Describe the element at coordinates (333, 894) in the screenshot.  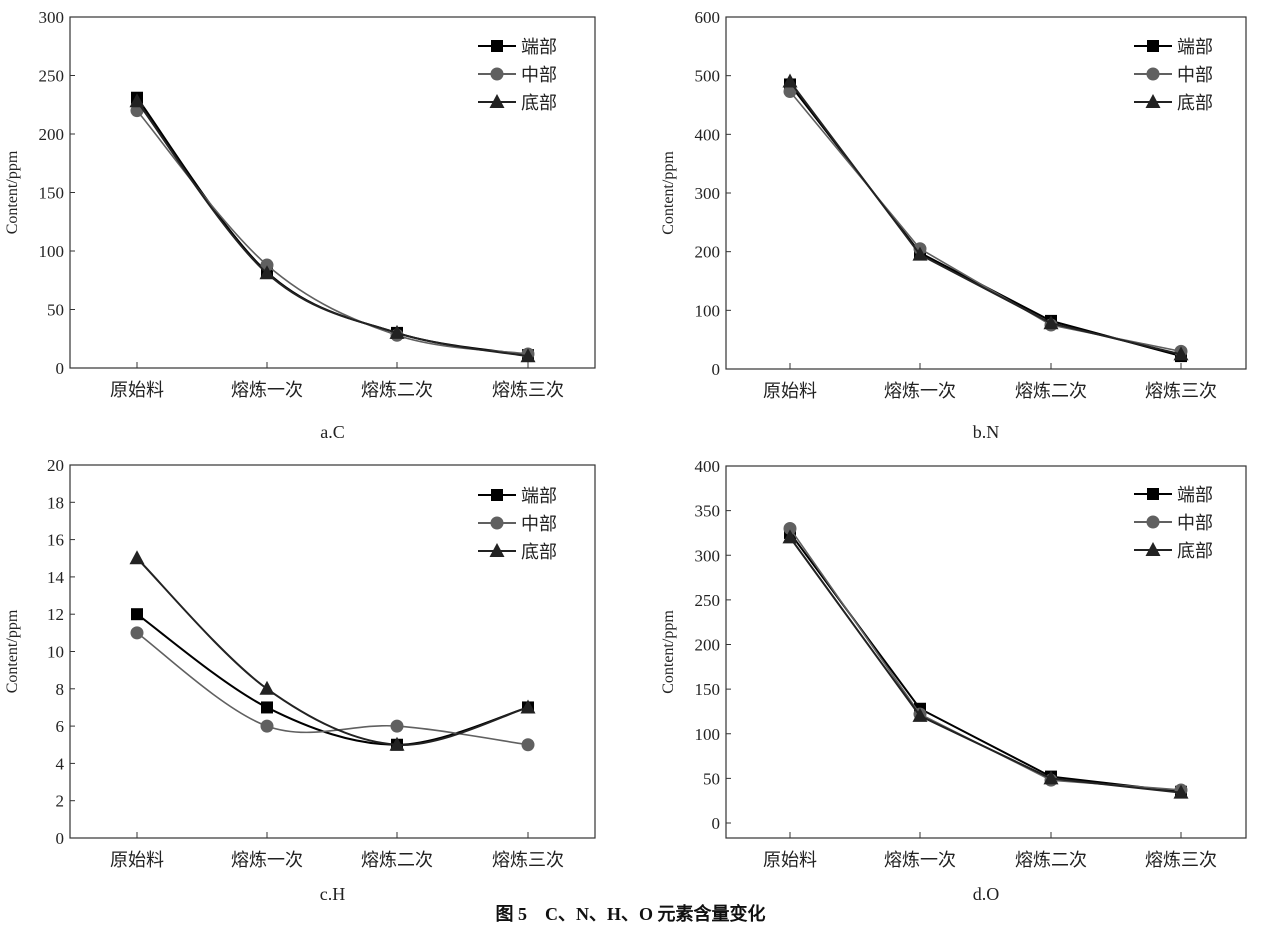
I see `chart-subtitle: c.H` at that location.